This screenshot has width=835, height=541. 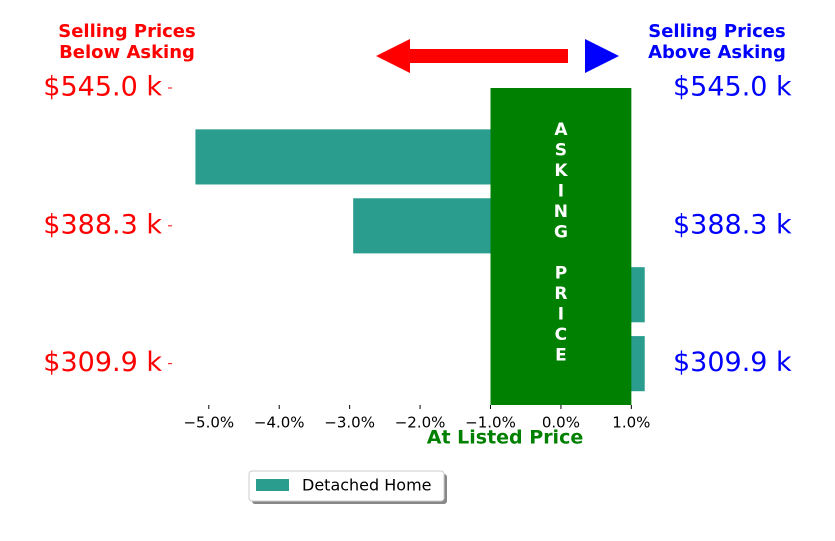 I want to click on x-tick-label: −5.0%, so click(x=208, y=423).